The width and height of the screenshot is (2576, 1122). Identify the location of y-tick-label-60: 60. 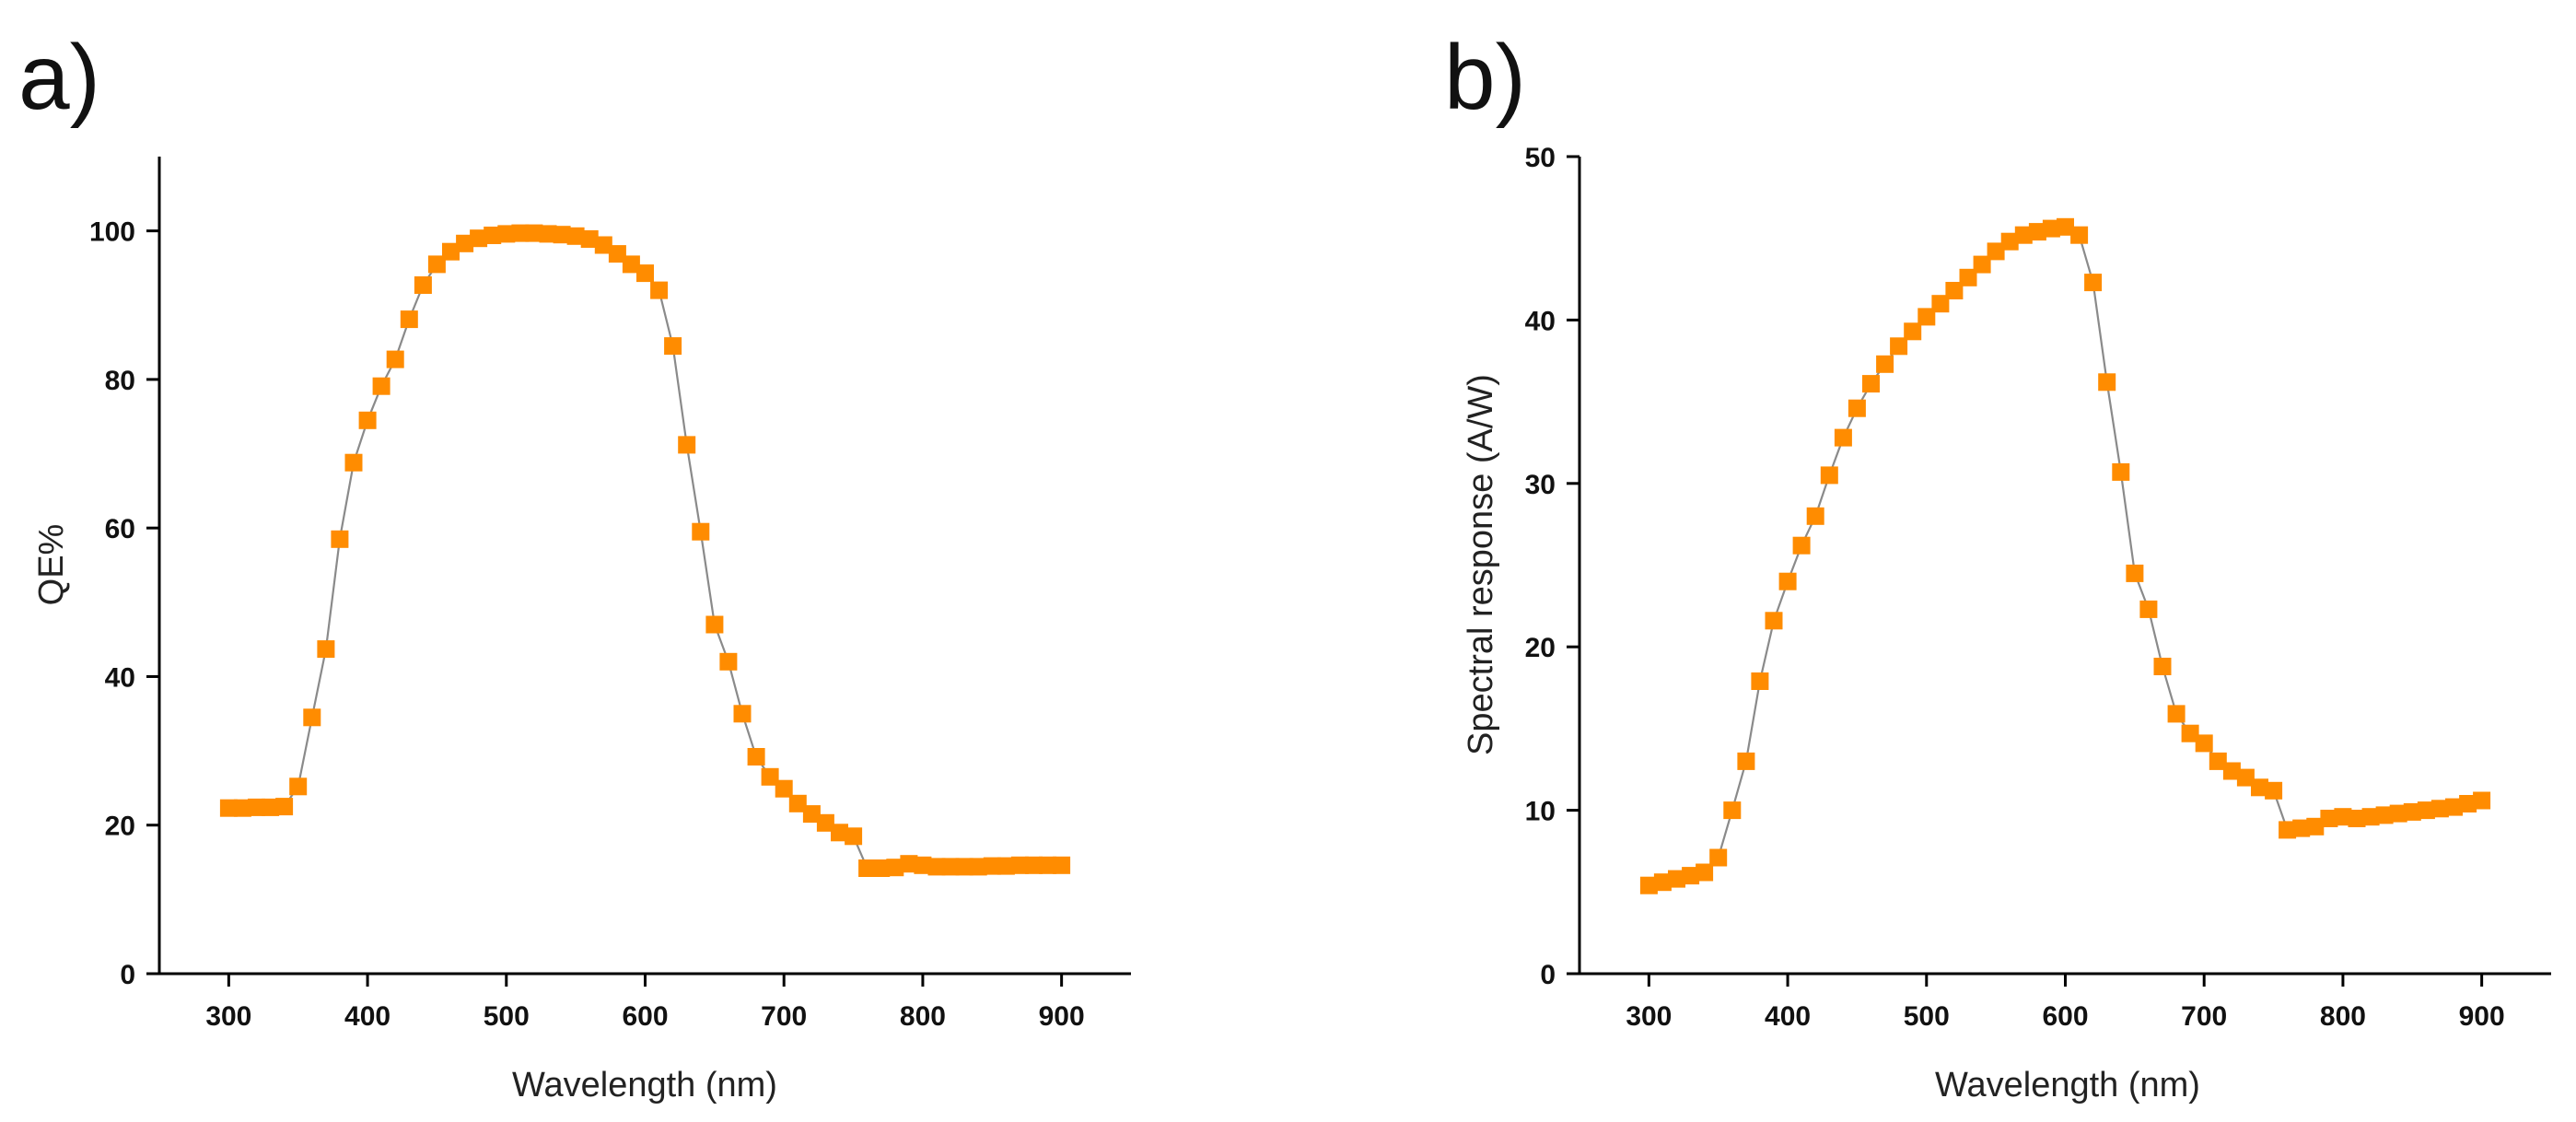
(120, 529).